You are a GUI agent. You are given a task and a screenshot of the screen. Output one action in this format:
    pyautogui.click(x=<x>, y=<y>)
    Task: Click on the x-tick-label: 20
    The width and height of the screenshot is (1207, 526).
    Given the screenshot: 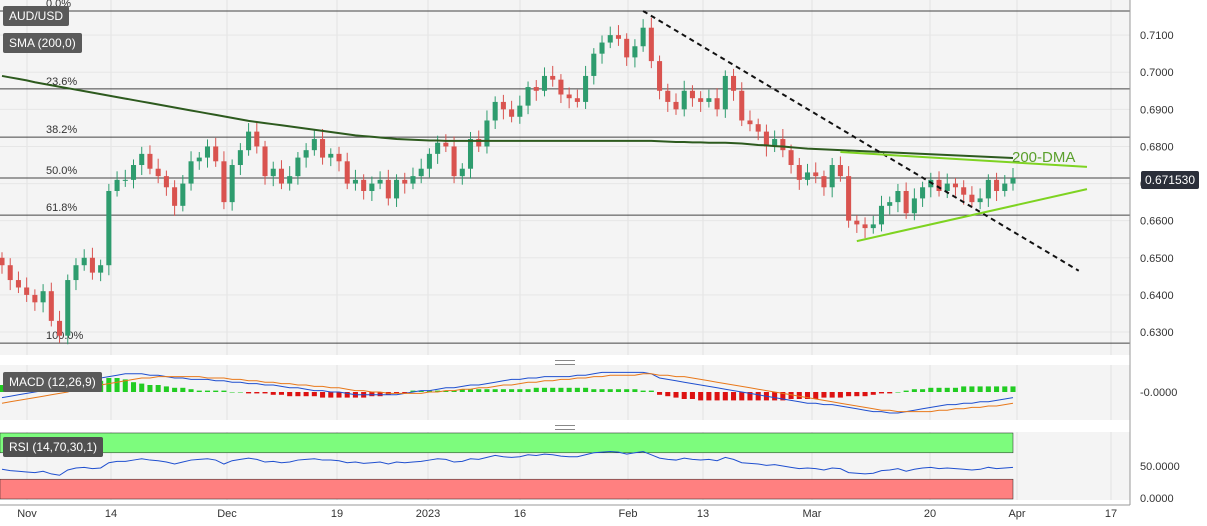 What is the action you would take?
    pyautogui.click(x=930, y=514)
    